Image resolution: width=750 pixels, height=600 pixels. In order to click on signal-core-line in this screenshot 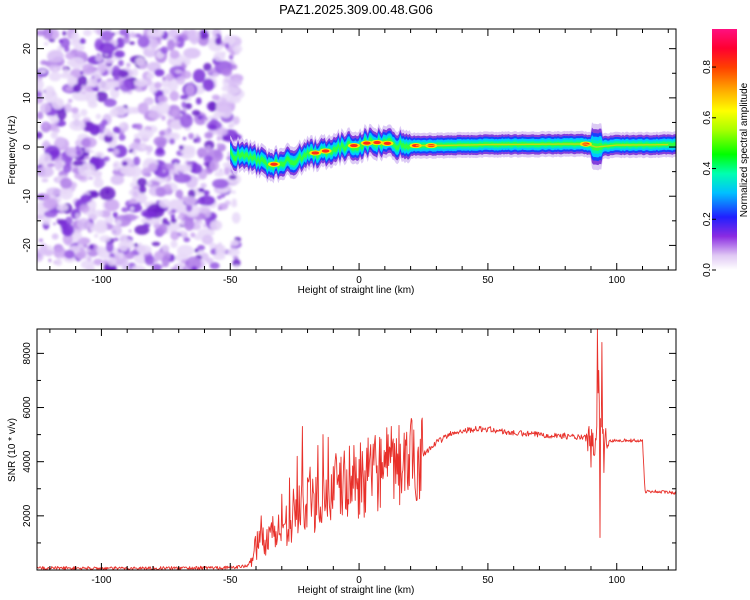, I will do `click(542, 145)`.